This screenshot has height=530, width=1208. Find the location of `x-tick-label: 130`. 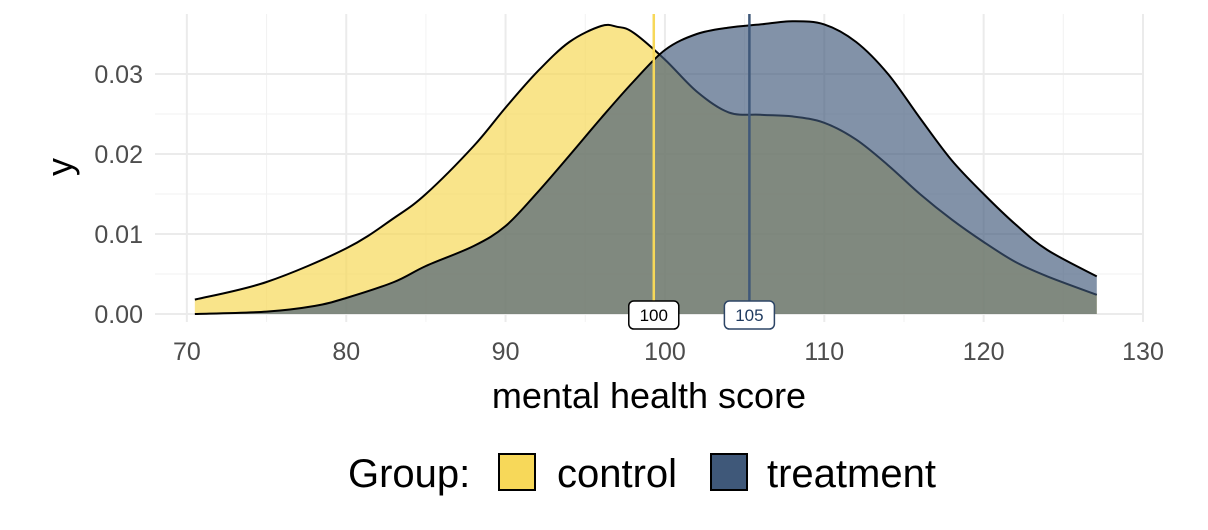

x-tick-label: 130 is located at coordinates (1143, 352).